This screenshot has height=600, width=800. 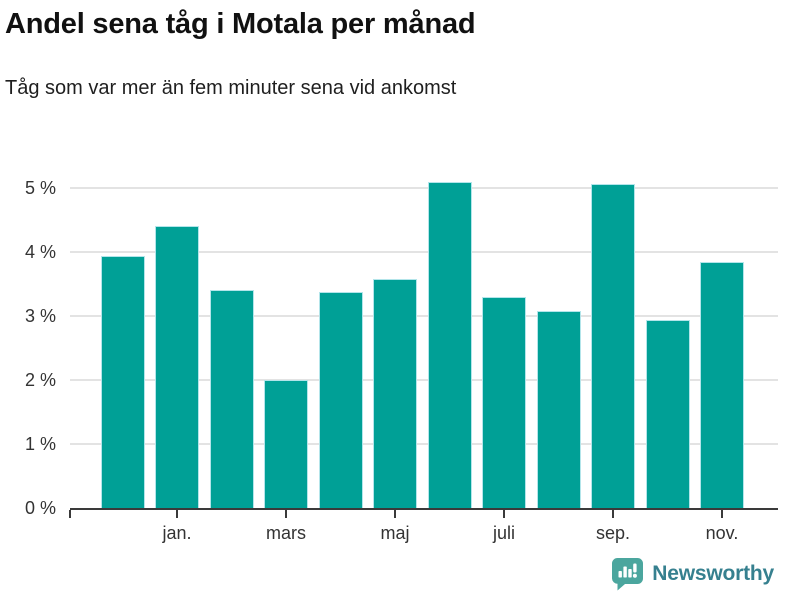 What do you see at coordinates (340, 399) in the screenshot?
I see `bar-apr` at bounding box center [340, 399].